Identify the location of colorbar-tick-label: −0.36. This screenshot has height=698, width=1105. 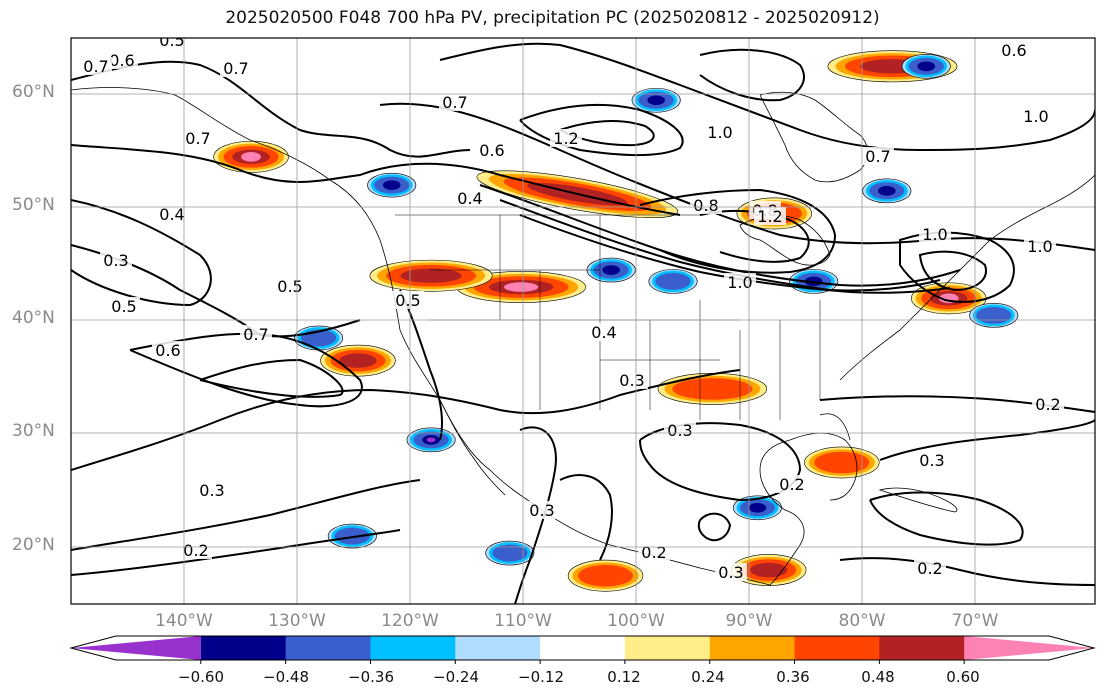
(371, 677).